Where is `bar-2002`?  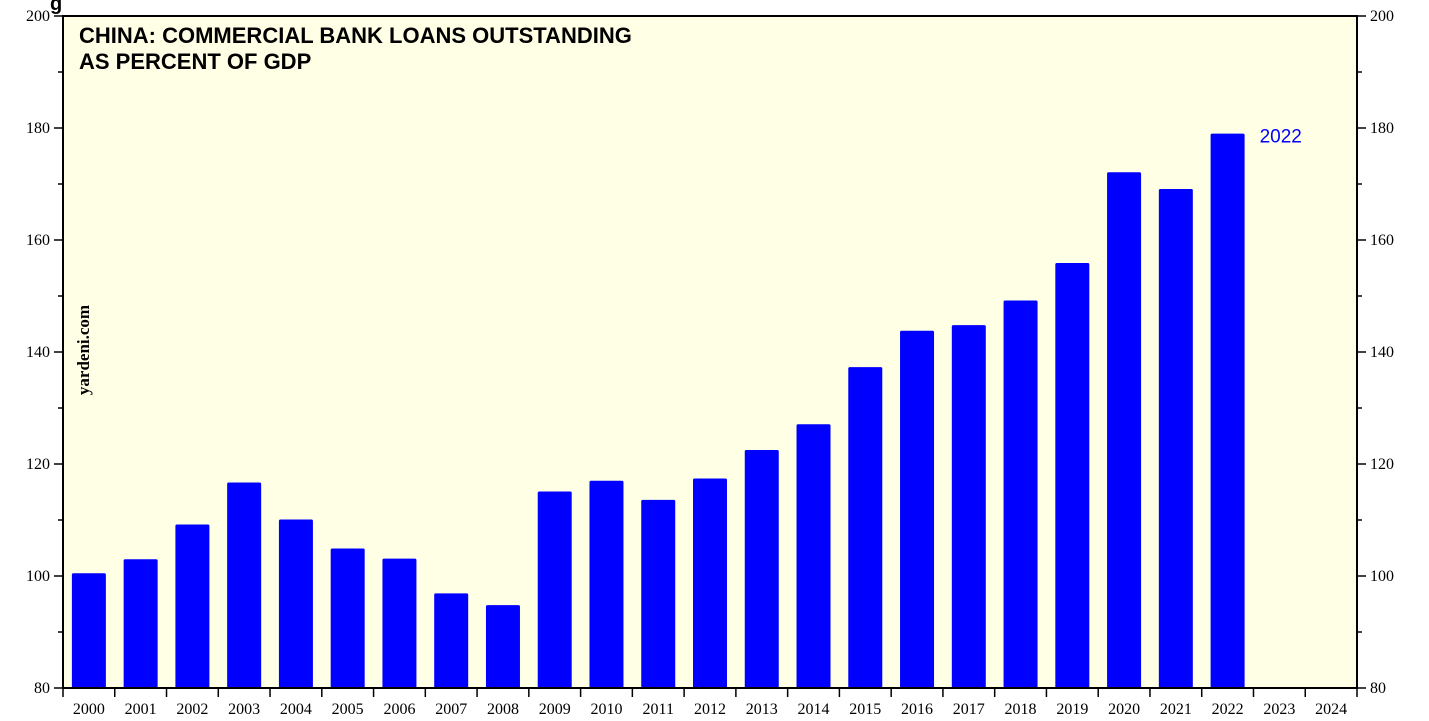
bar-2002 is located at coordinates (192, 606).